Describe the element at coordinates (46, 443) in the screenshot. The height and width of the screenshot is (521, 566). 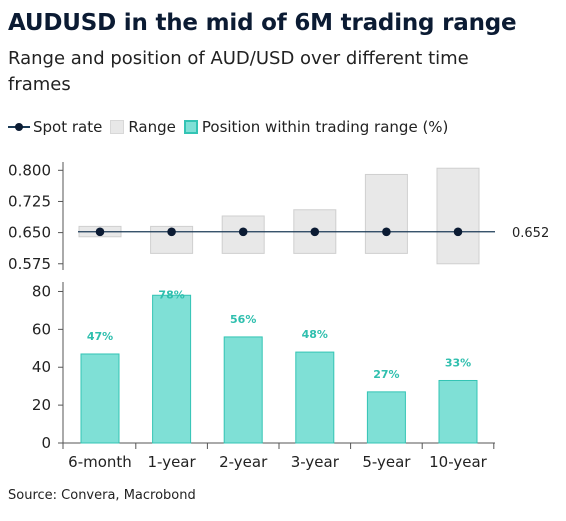
I see `bottom-y-tick-label: 0` at that location.